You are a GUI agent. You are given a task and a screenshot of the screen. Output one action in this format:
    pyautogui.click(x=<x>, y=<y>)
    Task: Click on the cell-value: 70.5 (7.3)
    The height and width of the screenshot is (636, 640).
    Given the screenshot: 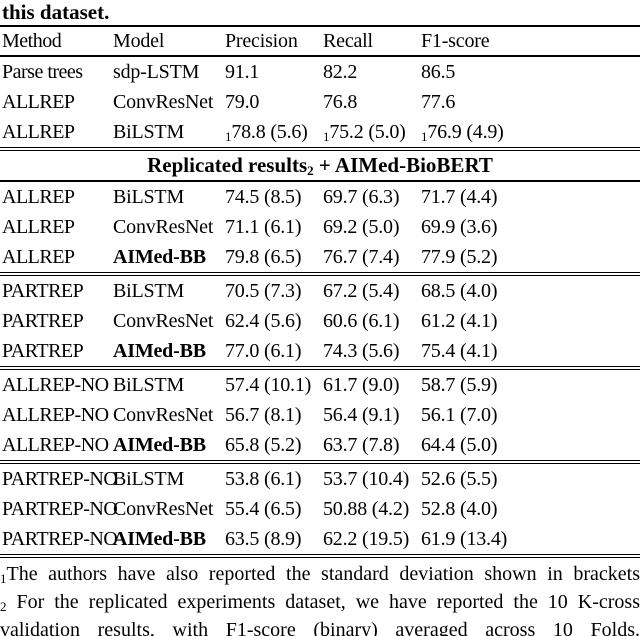 What is the action you would take?
    pyautogui.click(x=263, y=290)
    